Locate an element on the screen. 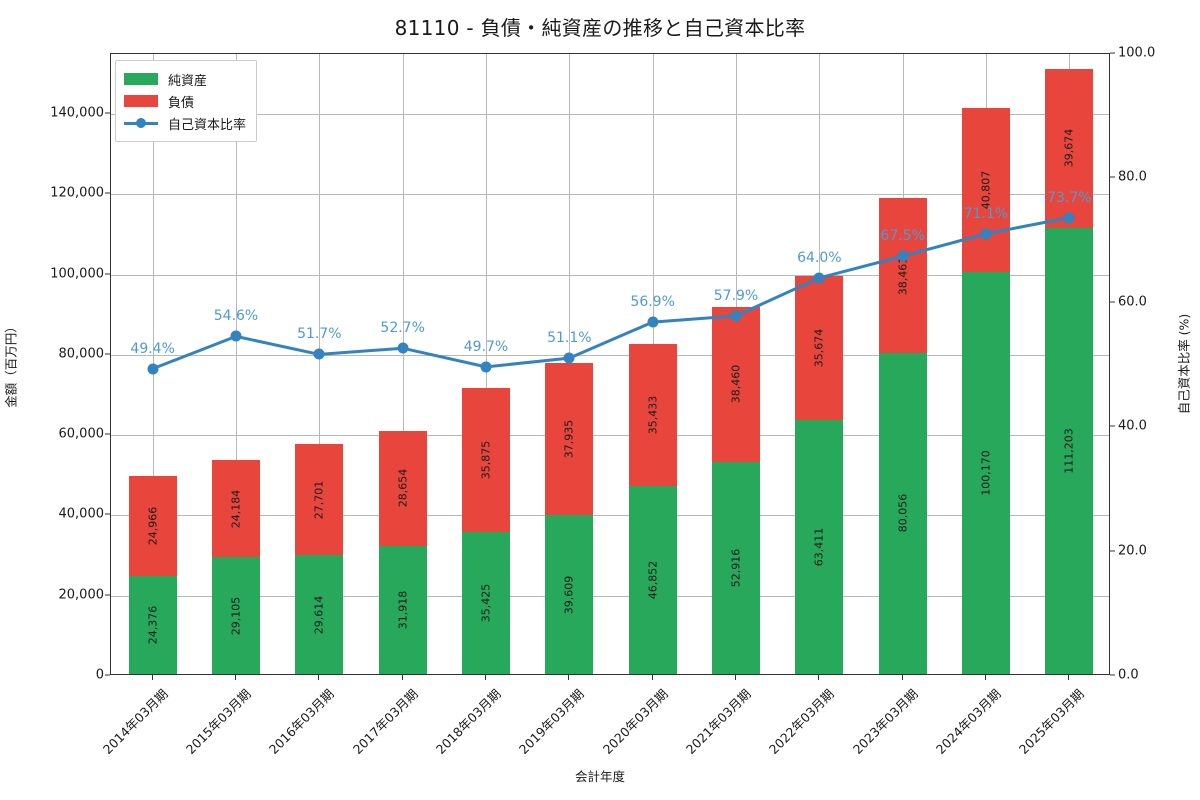 The image size is (1200, 800). ratio-value-label: 51.7% is located at coordinates (319, 334).